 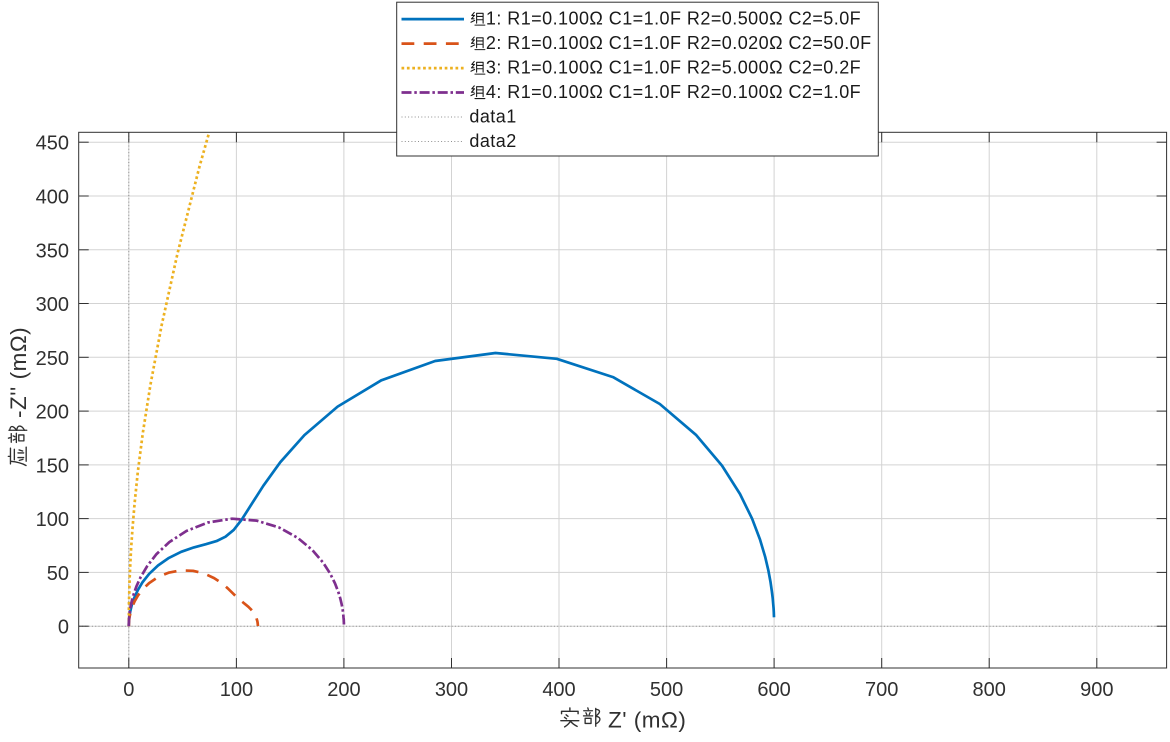 I want to click on svg-text: 600, so click(x=773, y=690).